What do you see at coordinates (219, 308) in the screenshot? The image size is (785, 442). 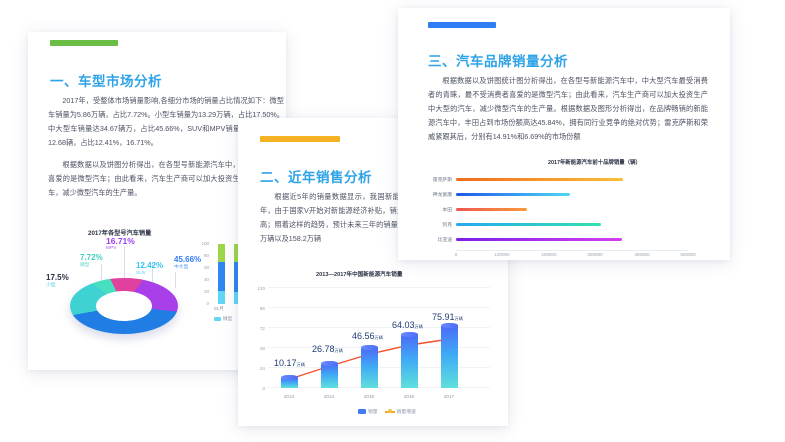 I see `sb-xlabel-1: 01月` at bounding box center [219, 308].